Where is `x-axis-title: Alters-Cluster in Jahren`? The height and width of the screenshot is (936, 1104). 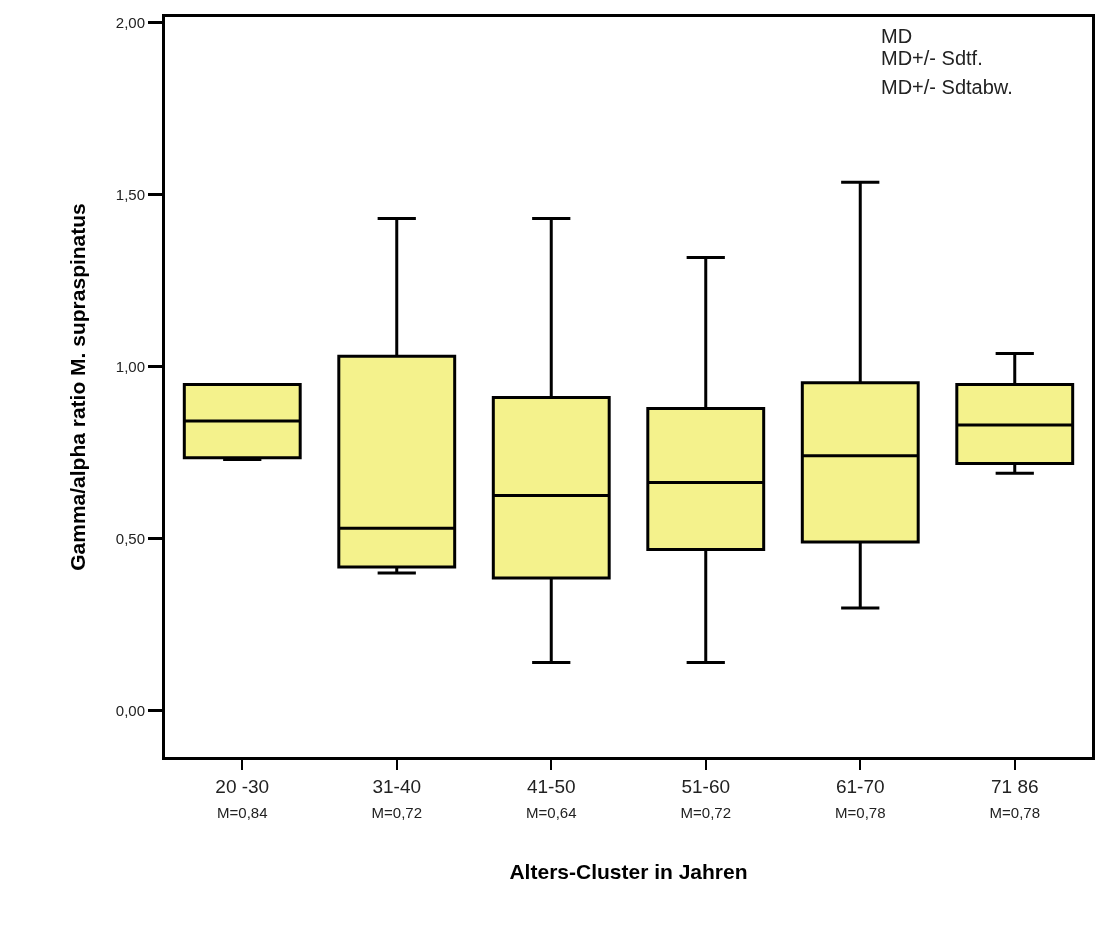 x-axis-title: Alters-Cluster in Jahren is located at coordinates (628, 871).